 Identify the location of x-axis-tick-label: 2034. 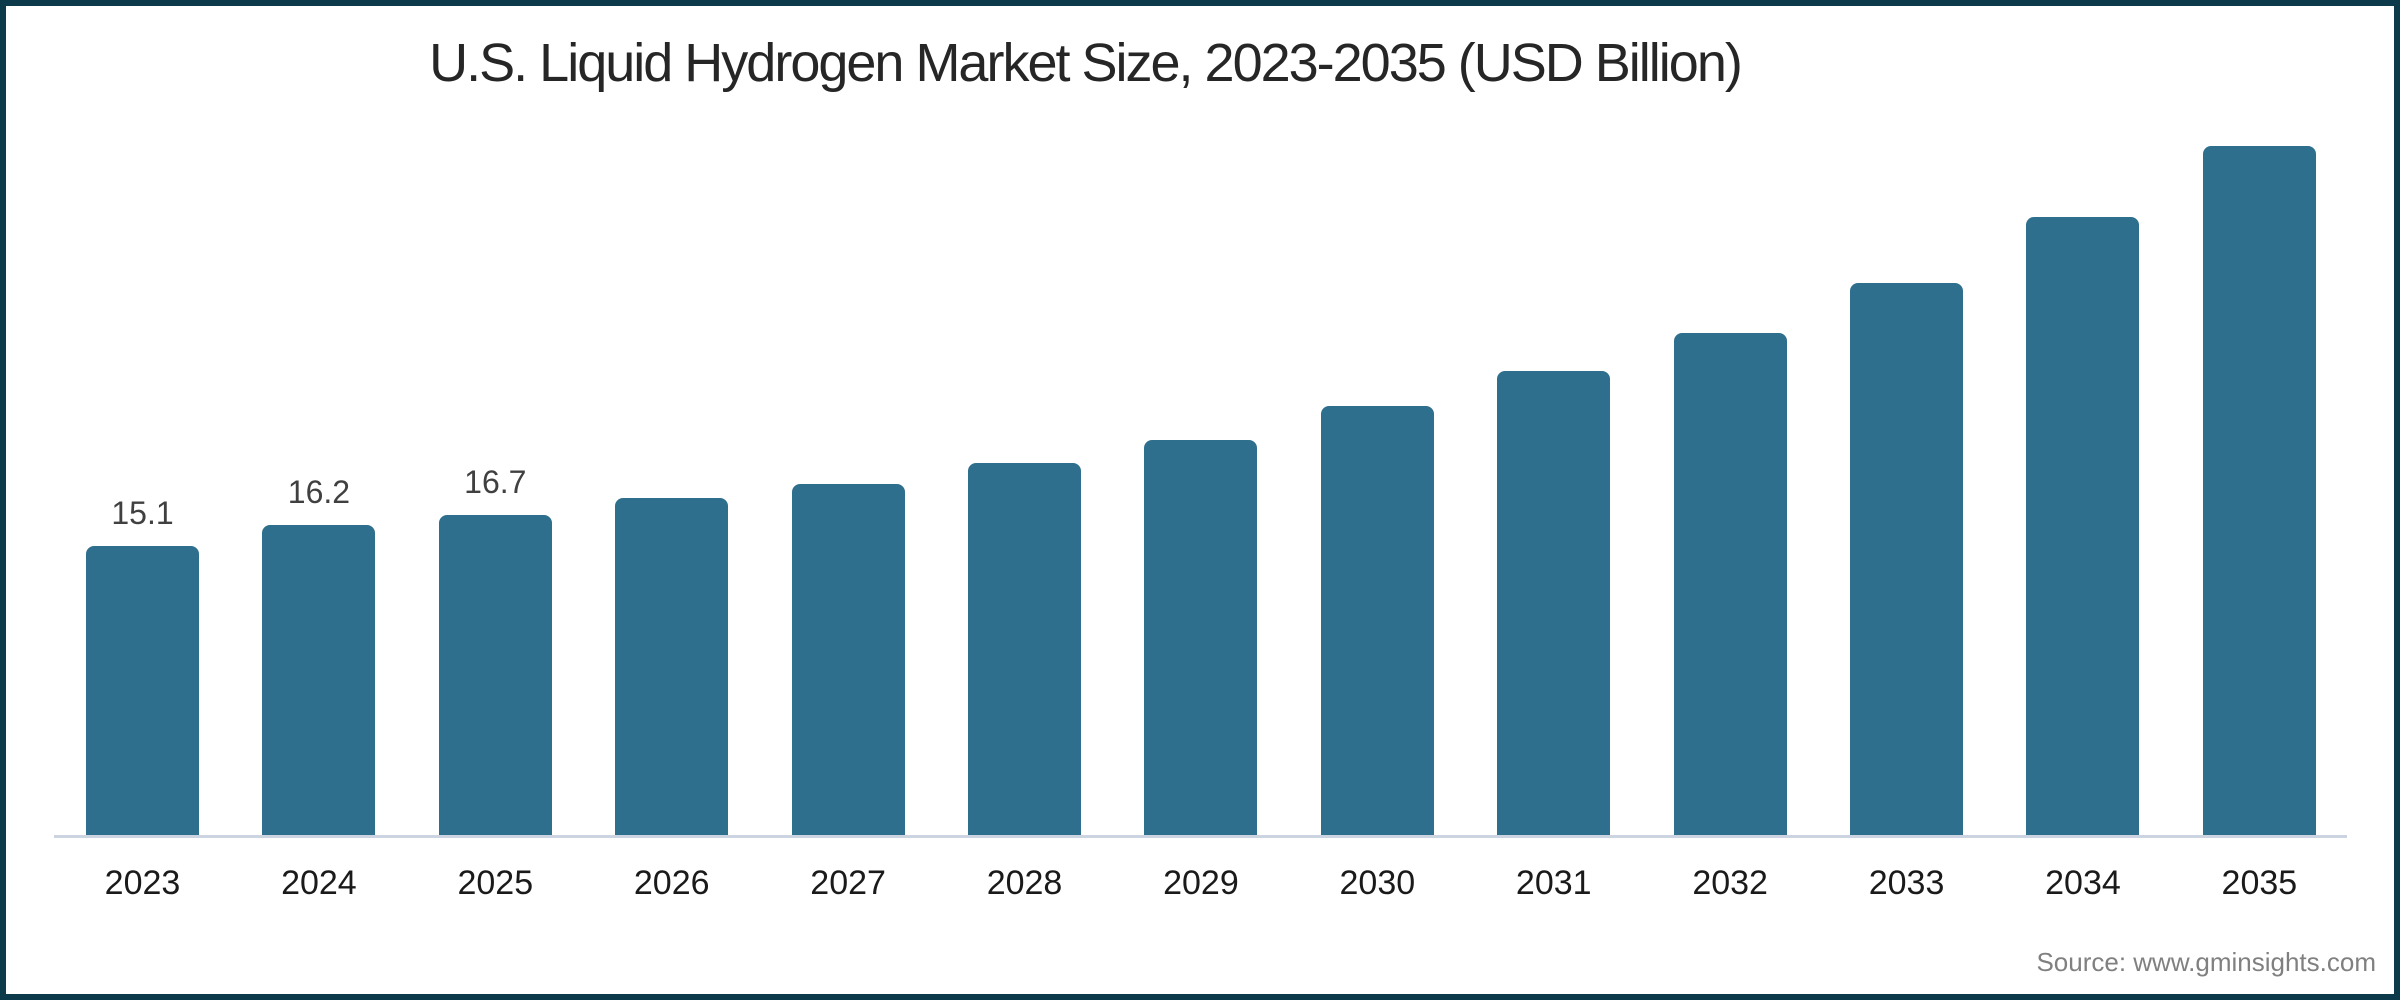
(2083, 883).